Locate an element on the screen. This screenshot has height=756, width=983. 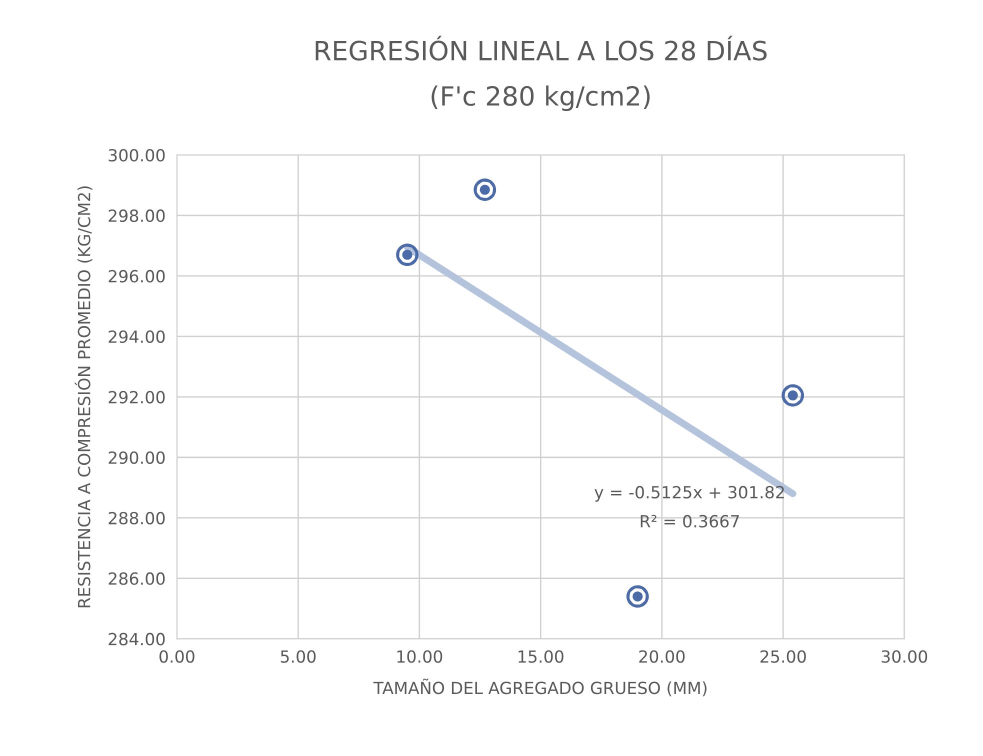
y-tick-label: 292.00 is located at coordinates (136, 397).